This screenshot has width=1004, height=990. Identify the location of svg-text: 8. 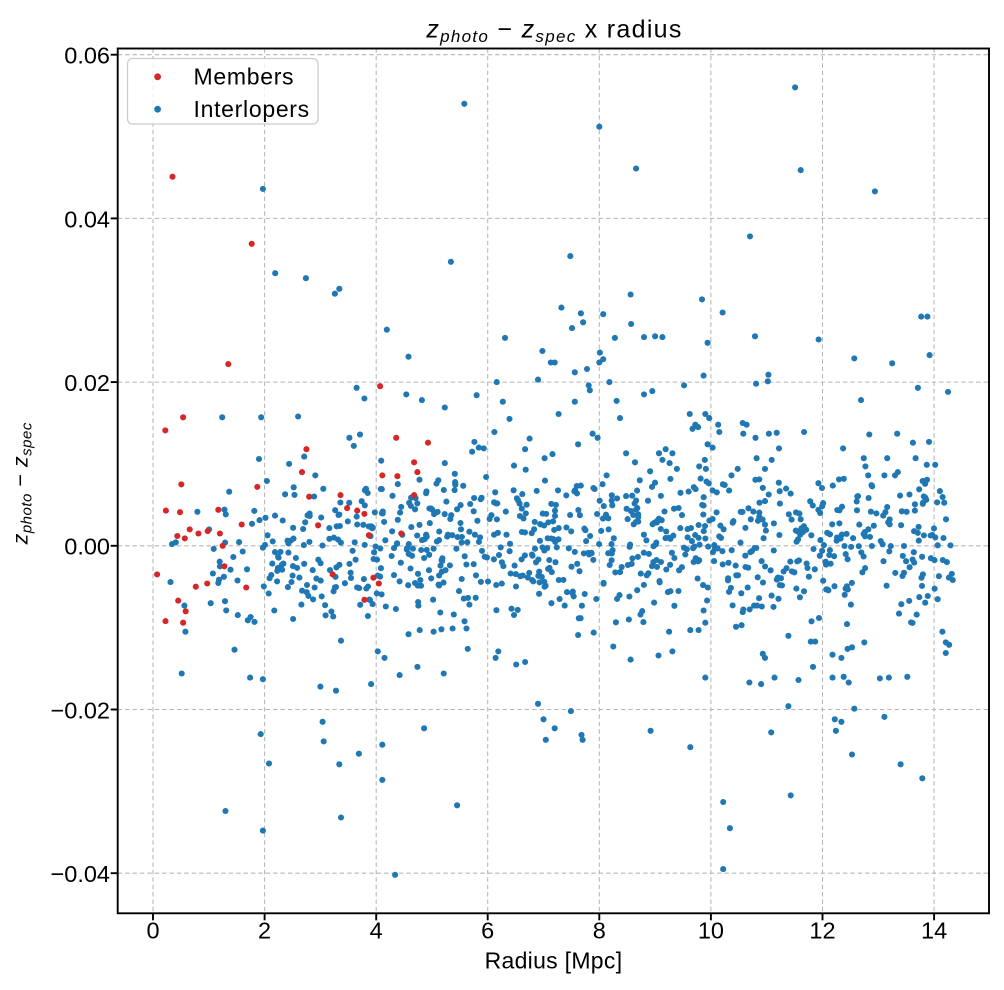
(599, 931).